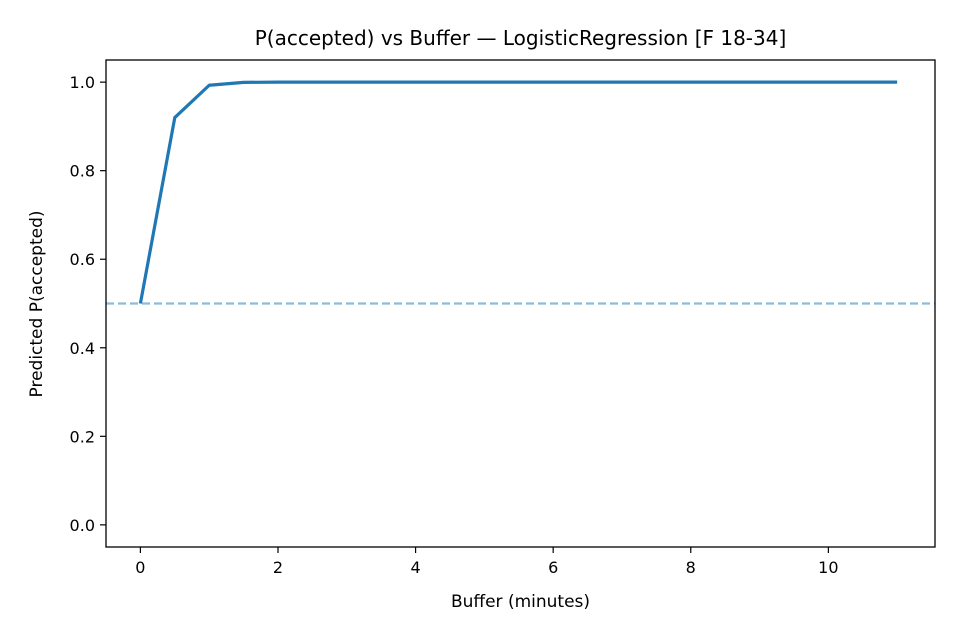 The width and height of the screenshot is (960, 644). I want to click on x-tick-label: 0, so click(140, 567).